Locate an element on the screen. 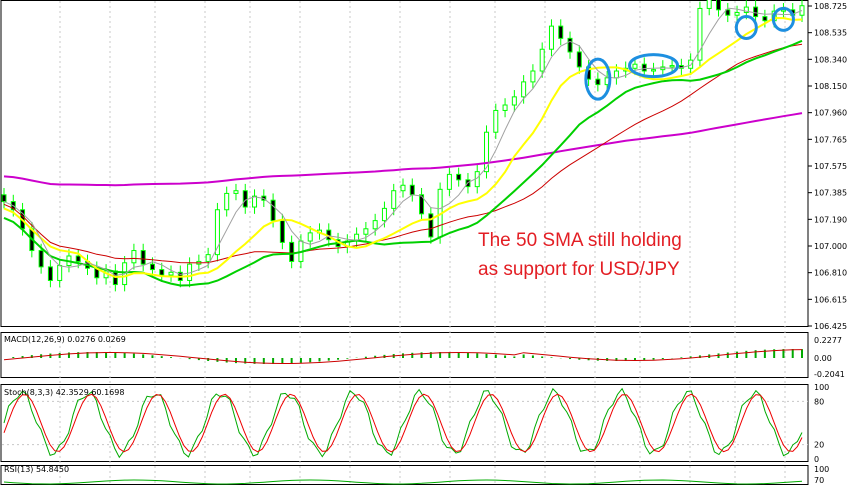 This screenshot has height=485, width=852. macd-tick-label-0: 0.2277 is located at coordinates (828, 340).